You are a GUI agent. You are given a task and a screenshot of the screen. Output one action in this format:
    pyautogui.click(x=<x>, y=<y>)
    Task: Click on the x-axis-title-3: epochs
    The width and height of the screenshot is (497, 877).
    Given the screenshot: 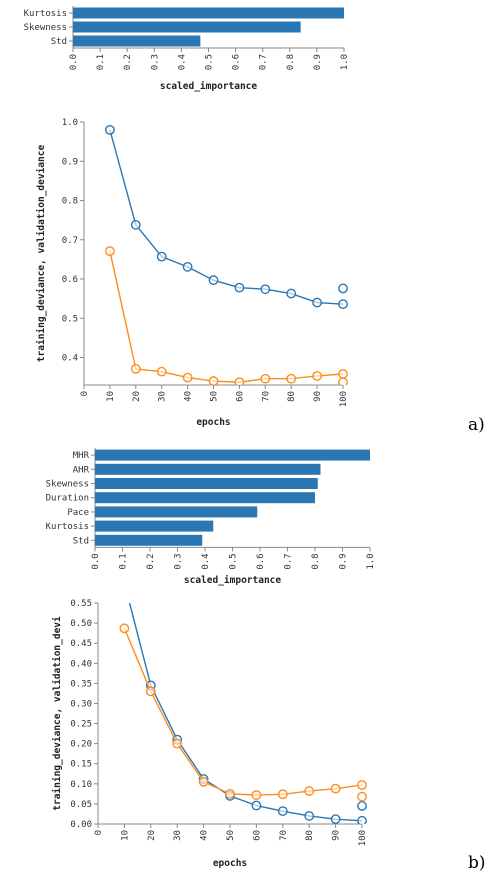 What is the action you would take?
    pyautogui.click(x=230, y=863)
    